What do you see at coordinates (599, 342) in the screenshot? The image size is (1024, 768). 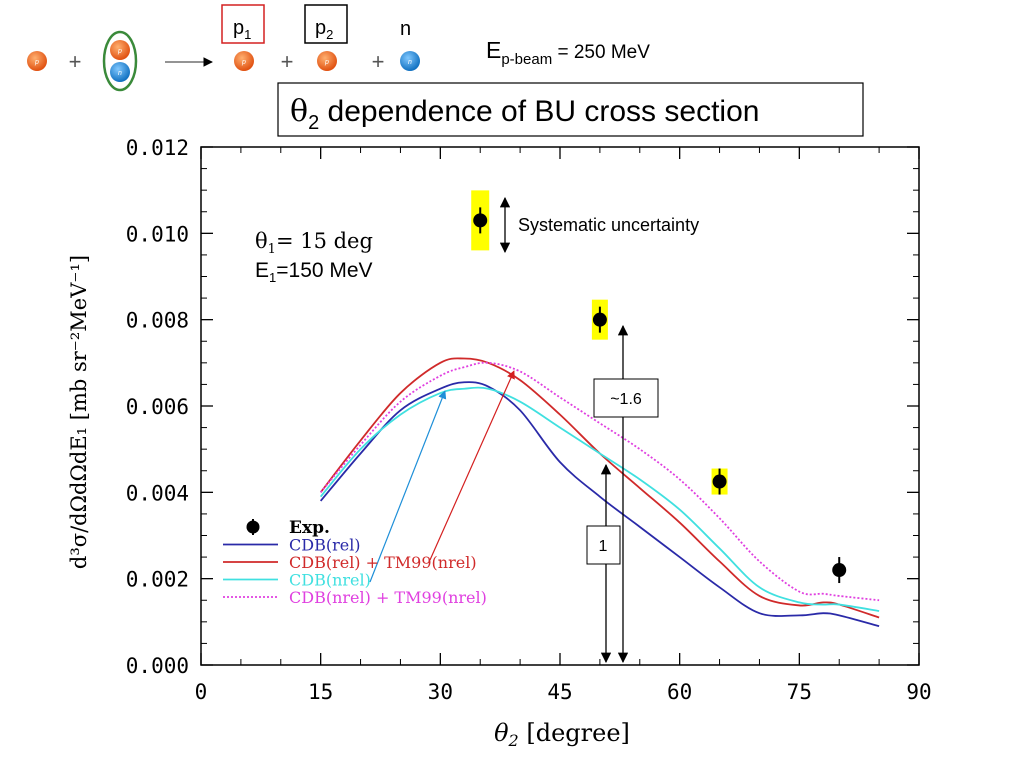 I see `systematic-highlights` at bounding box center [599, 342].